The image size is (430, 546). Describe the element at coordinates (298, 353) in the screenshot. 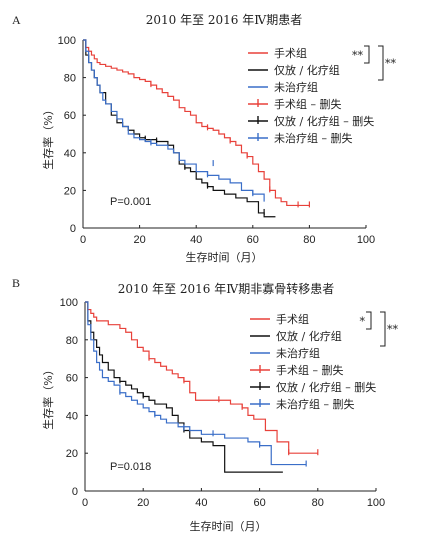

I see `panel-b-legend-untreated-label: 未治疗组` at that location.